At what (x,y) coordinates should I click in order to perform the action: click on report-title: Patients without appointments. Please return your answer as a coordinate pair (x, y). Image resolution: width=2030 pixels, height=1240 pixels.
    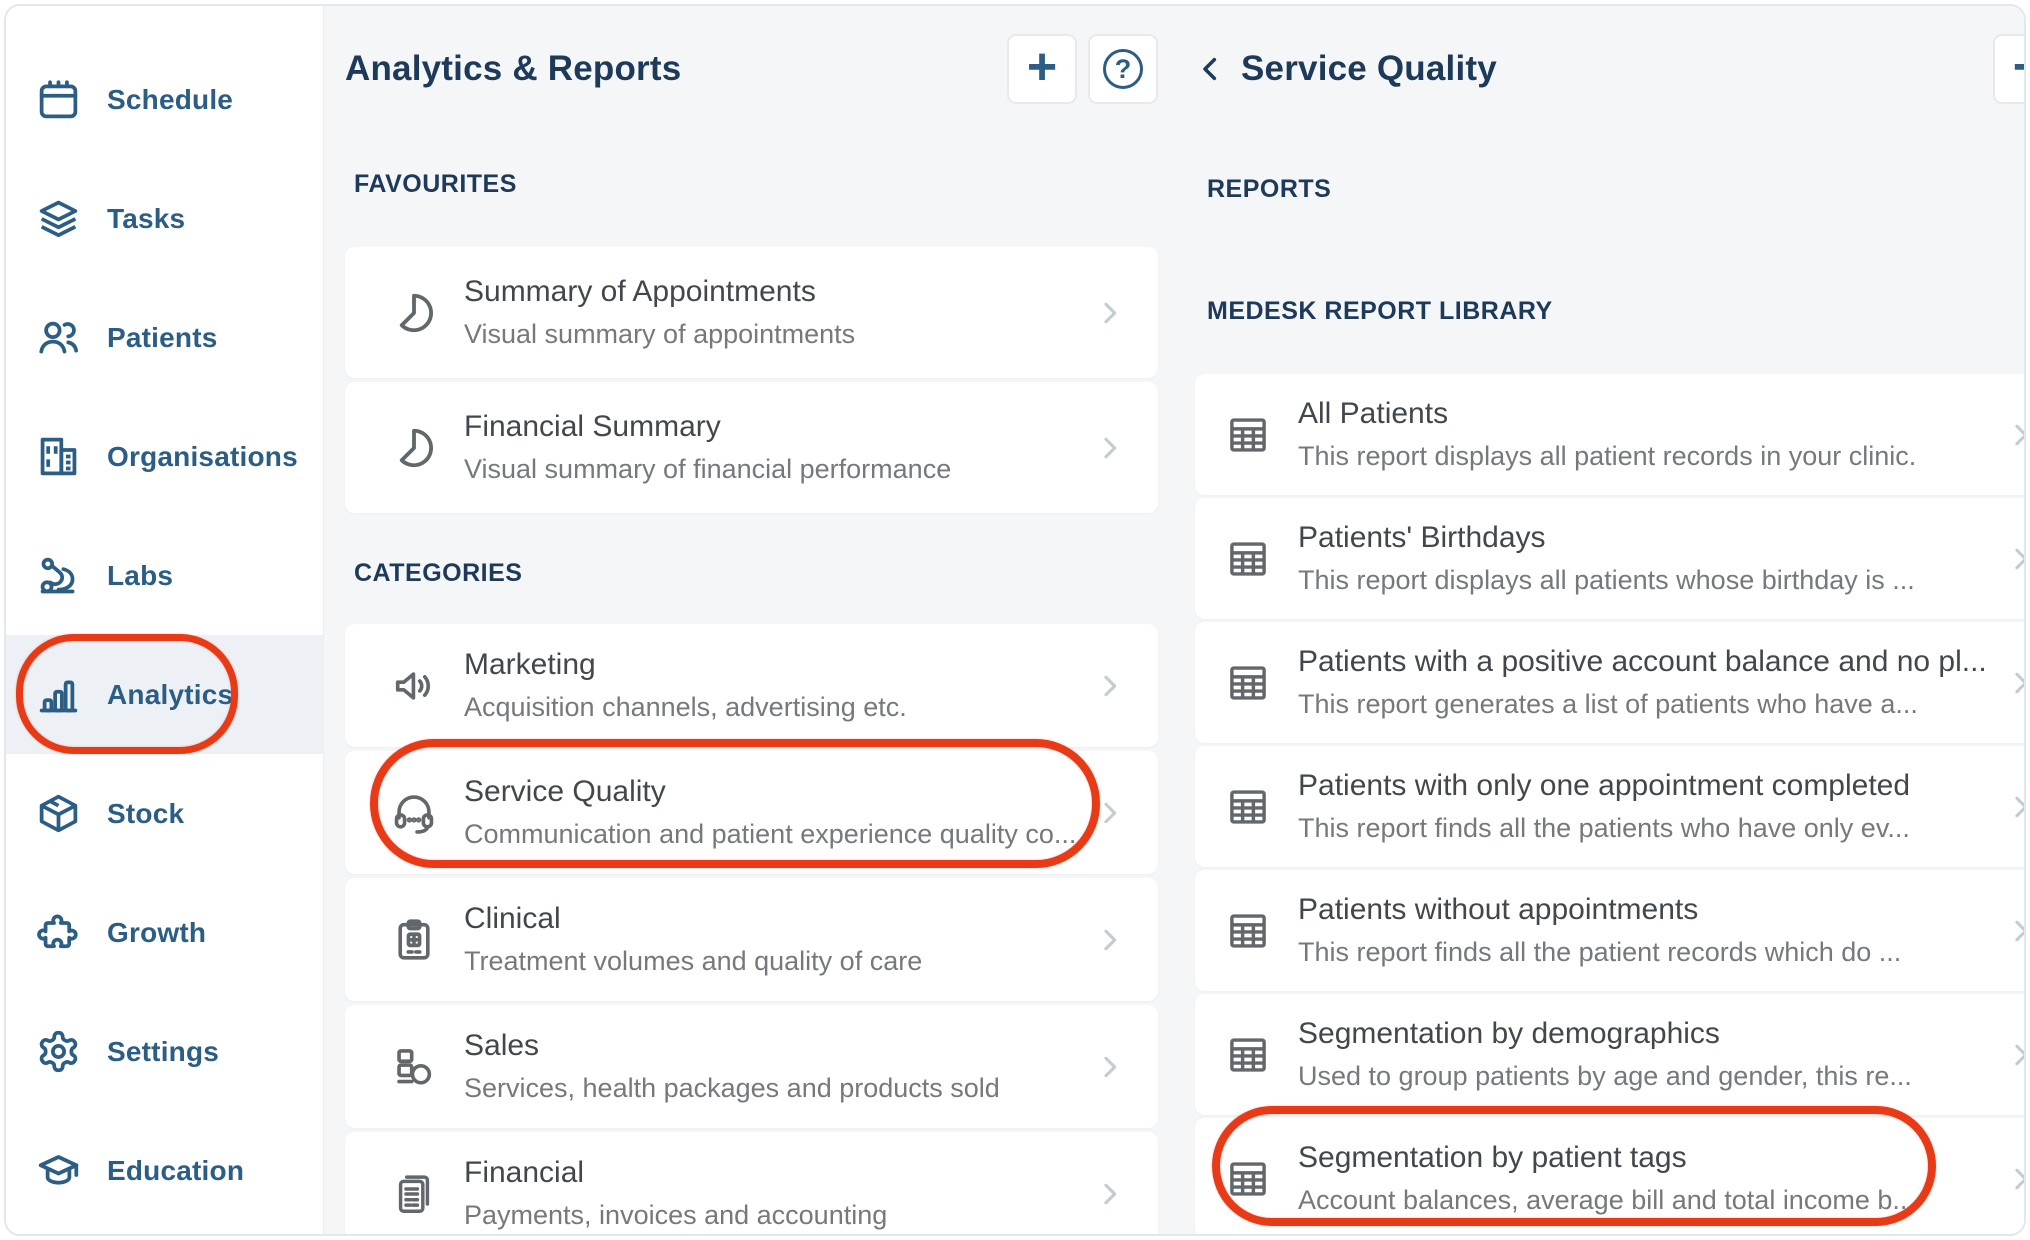
    Looking at the image, I should click on (1498, 909).